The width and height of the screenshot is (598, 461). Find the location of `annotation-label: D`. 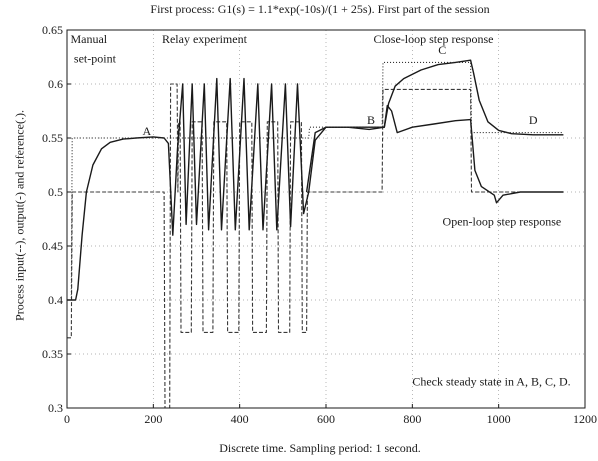

annotation-label: D is located at coordinates (533, 120).